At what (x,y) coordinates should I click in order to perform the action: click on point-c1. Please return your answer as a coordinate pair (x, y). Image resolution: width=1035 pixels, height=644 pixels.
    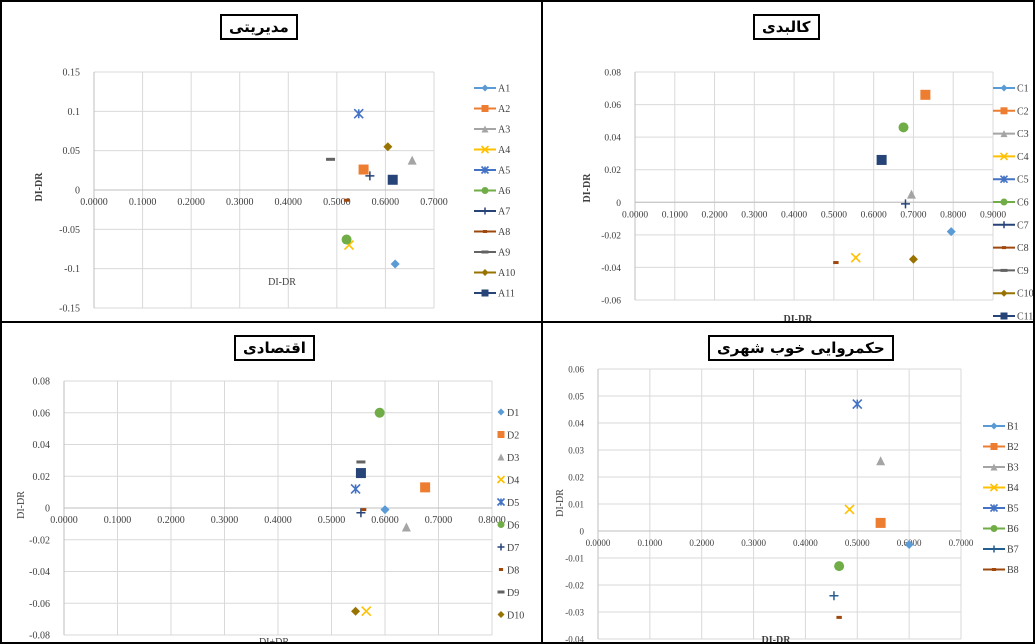
    Looking at the image, I should click on (951, 232).